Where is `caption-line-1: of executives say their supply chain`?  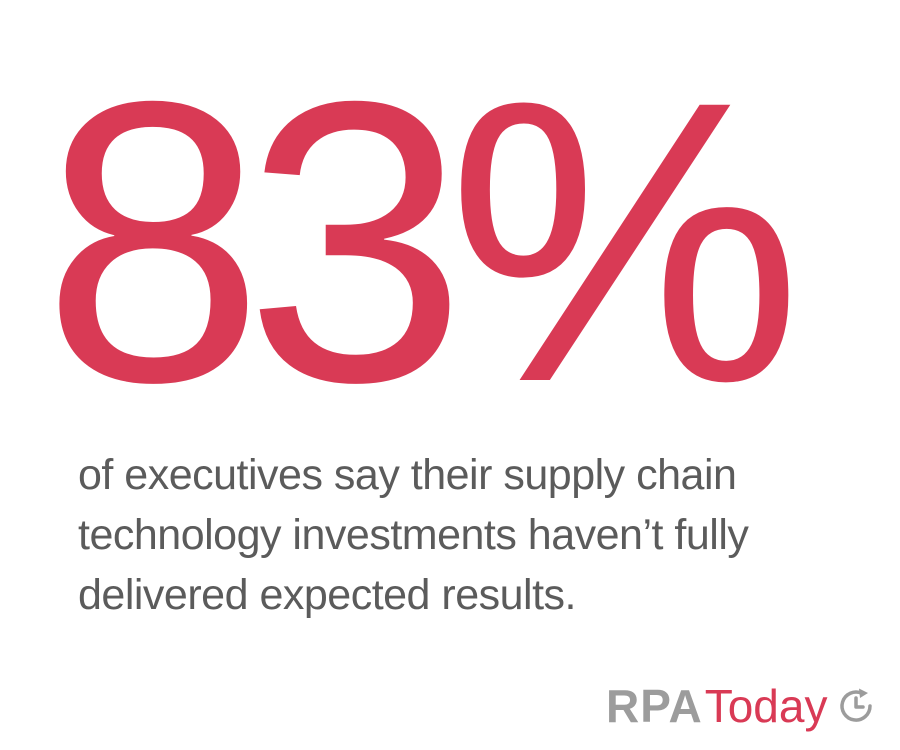
caption-line-1: of executives say their supply chain is located at coordinates (407, 475).